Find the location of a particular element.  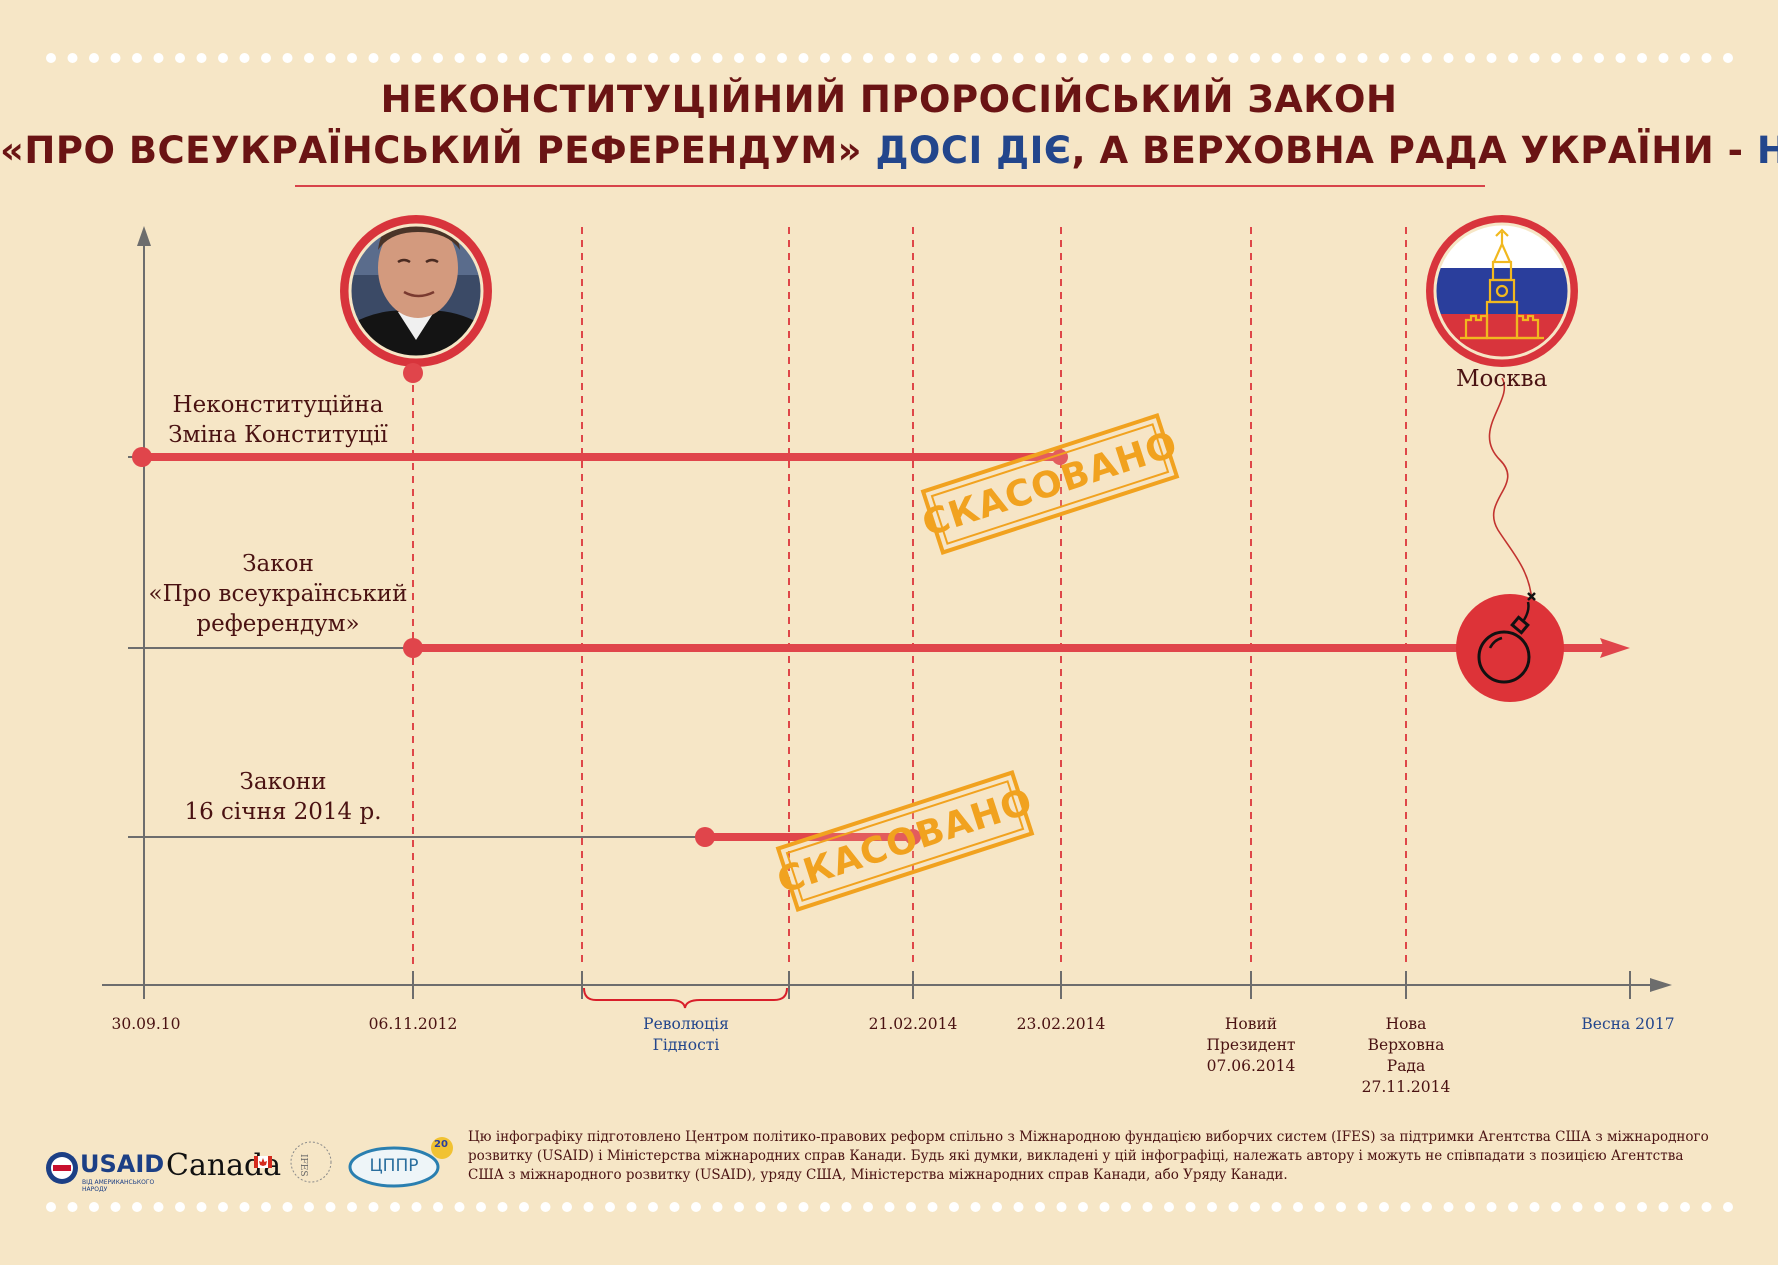

title-underline is located at coordinates (890, 186).